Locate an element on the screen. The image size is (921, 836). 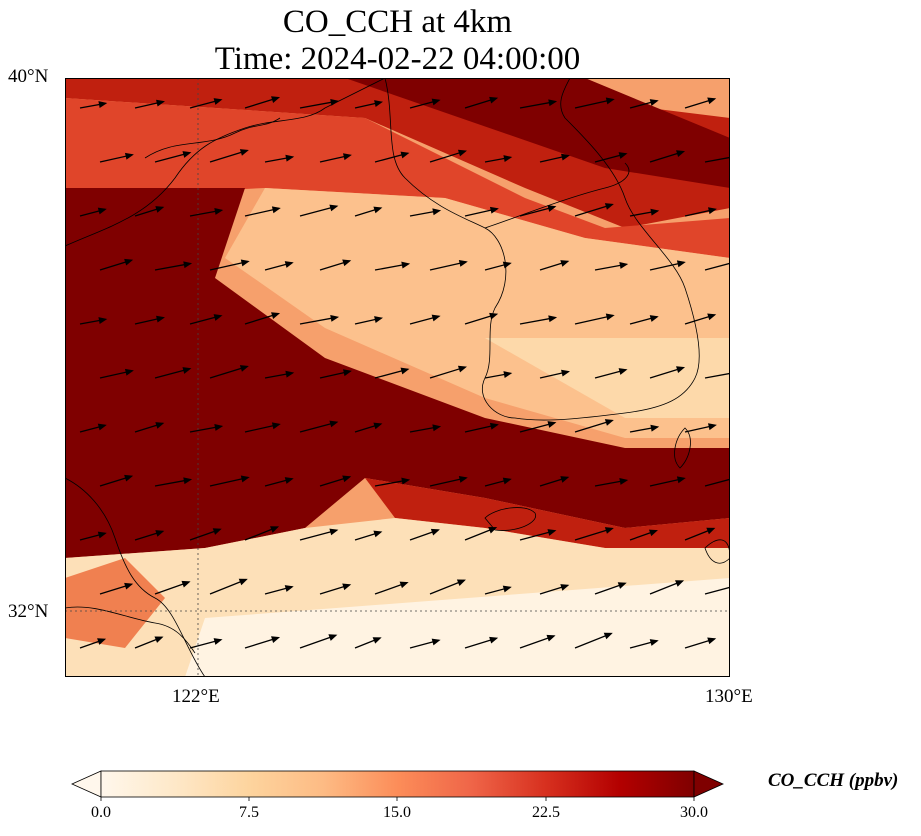
title-line-2: Time: 2024-02-22 04:00:00 is located at coordinates (397, 59).